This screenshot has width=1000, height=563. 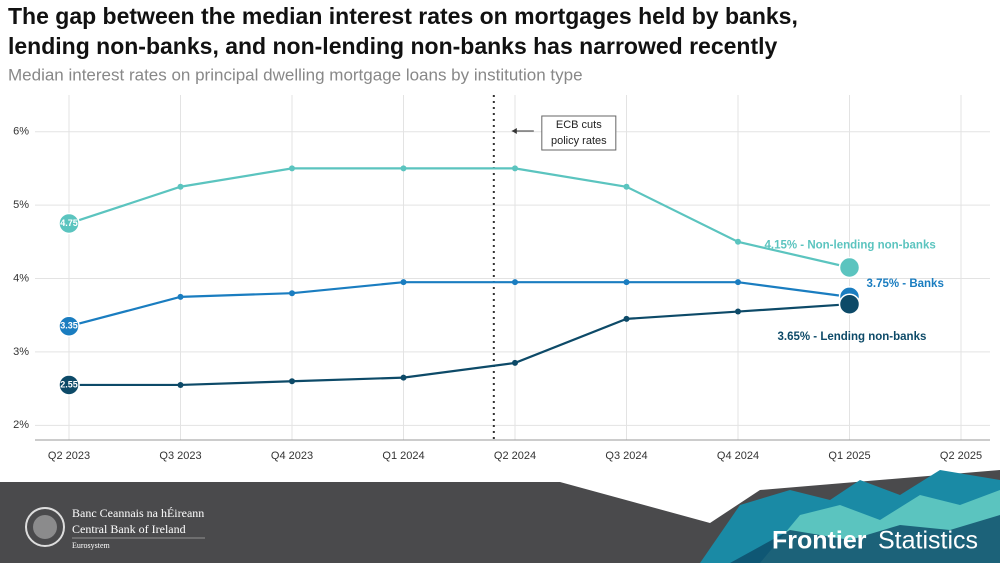 What do you see at coordinates (21, 132) in the screenshot?
I see `y-tick-label: 6%` at bounding box center [21, 132].